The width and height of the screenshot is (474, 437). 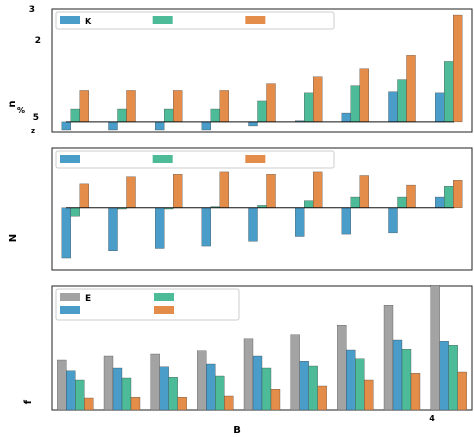 I want to click on y-axis-label: n, so click(x=12, y=103).